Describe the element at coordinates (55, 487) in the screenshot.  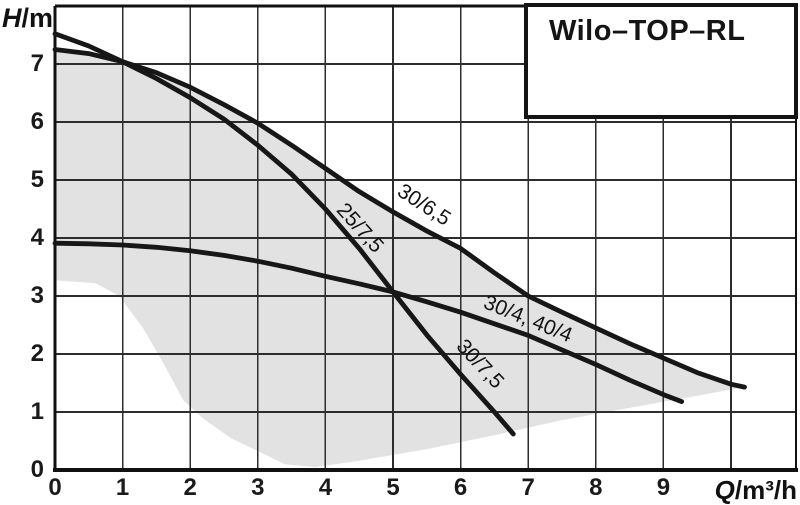
I see `x-tick-label: 0` at that location.